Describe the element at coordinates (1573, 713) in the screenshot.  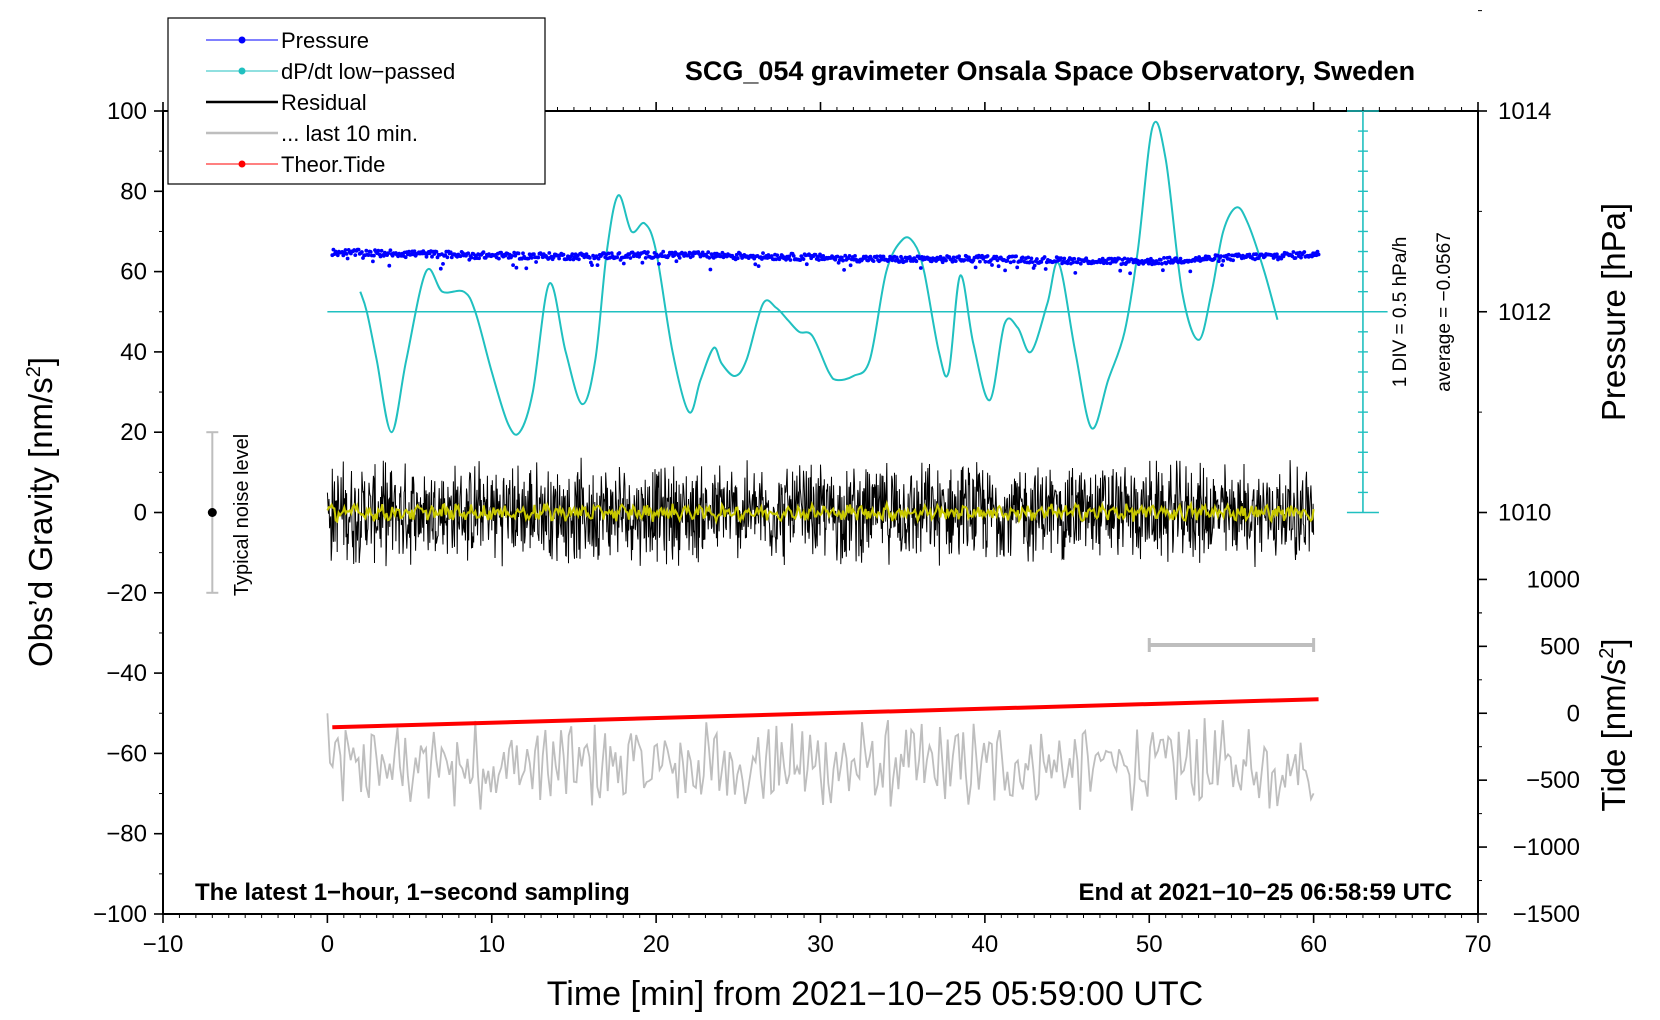
I see `tide-tick-label: 0` at that location.